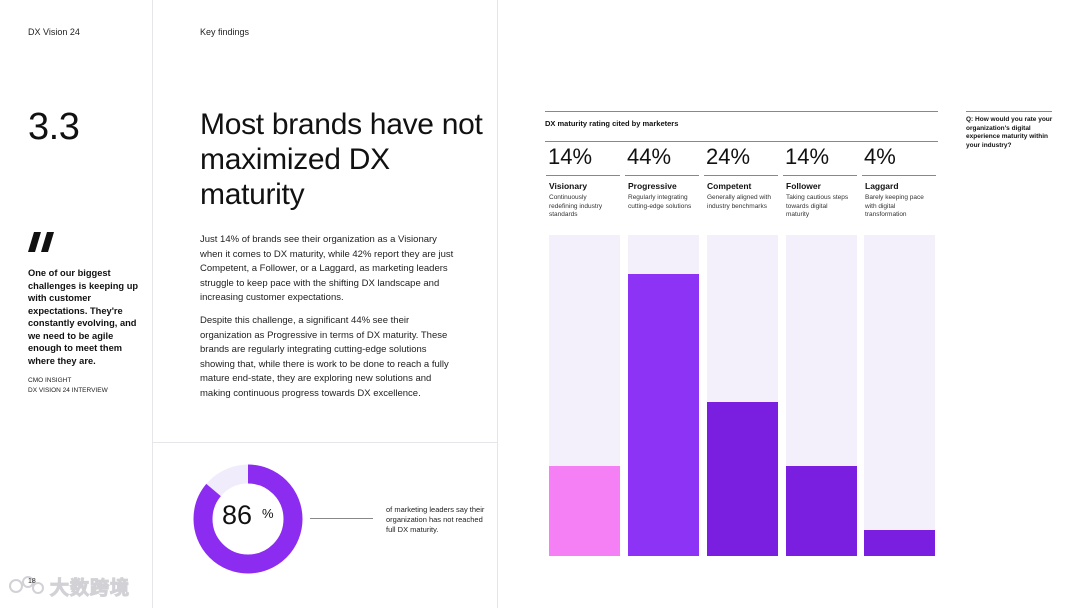  Describe the element at coordinates (612, 123) in the screenshot. I see `chart-title: DX maturity rating cited by marketers` at that location.